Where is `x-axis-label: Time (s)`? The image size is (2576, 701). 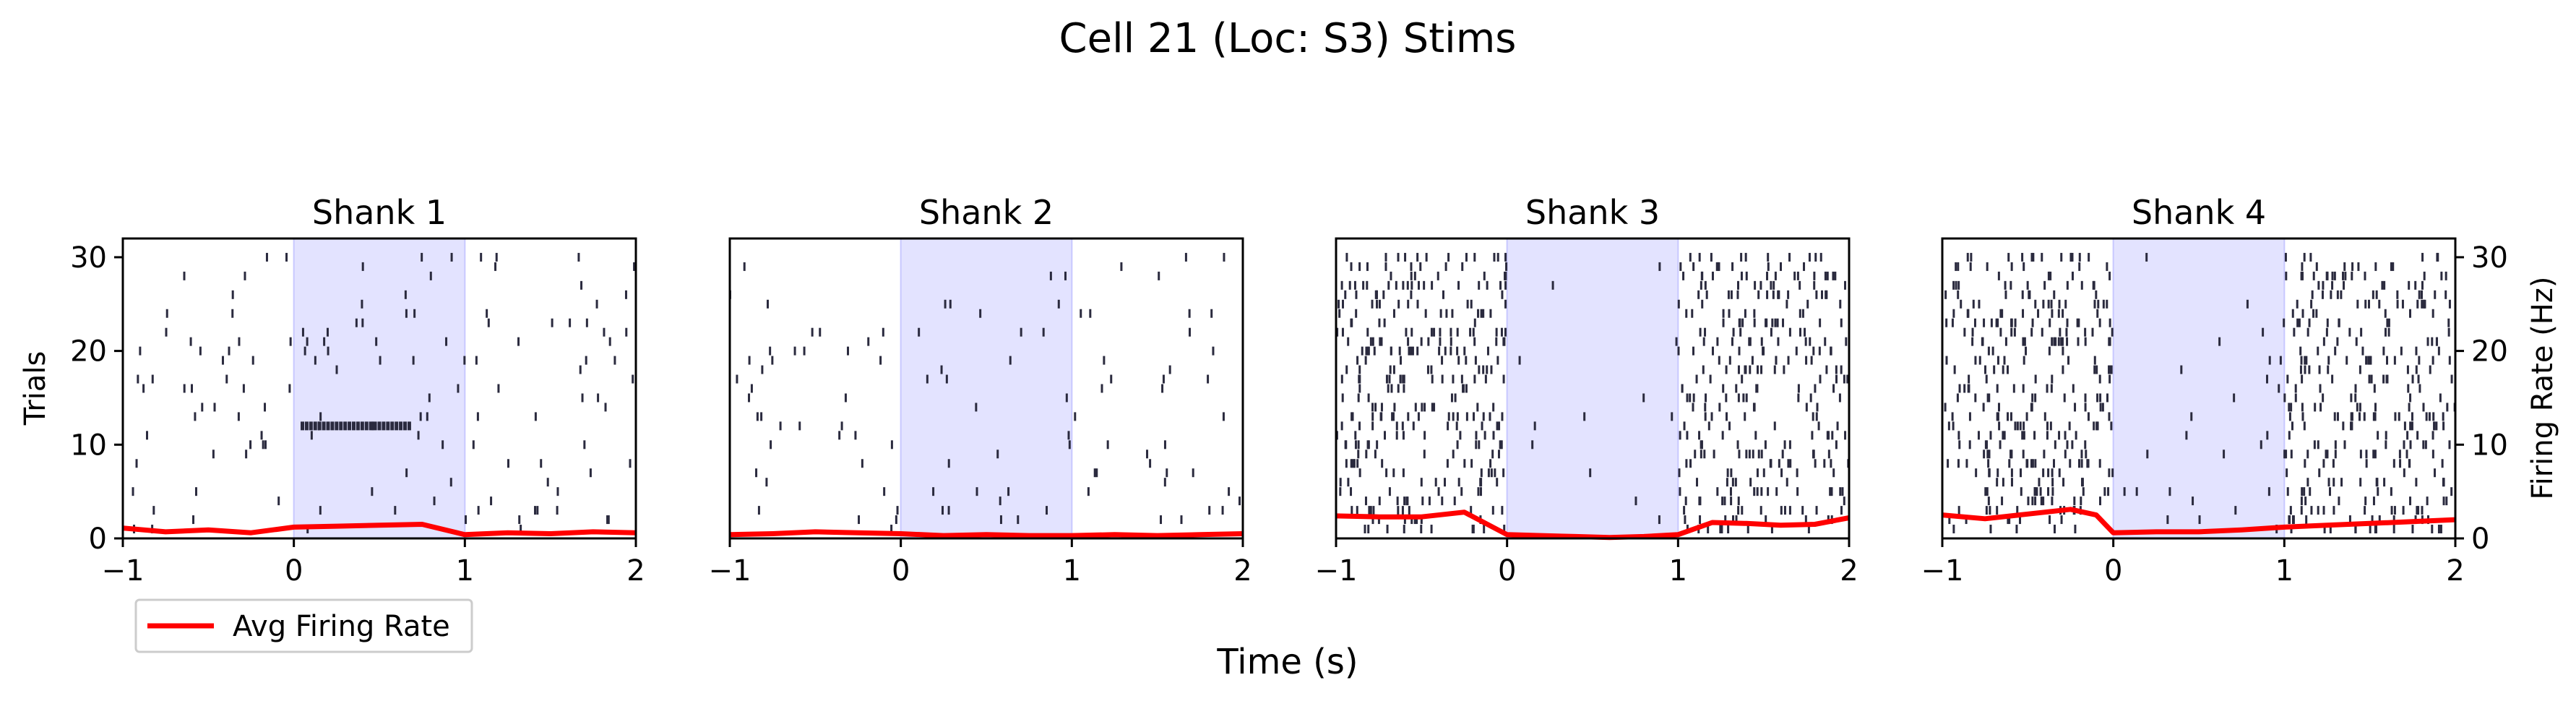 x-axis-label: Time (s) is located at coordinates (1287, 662).